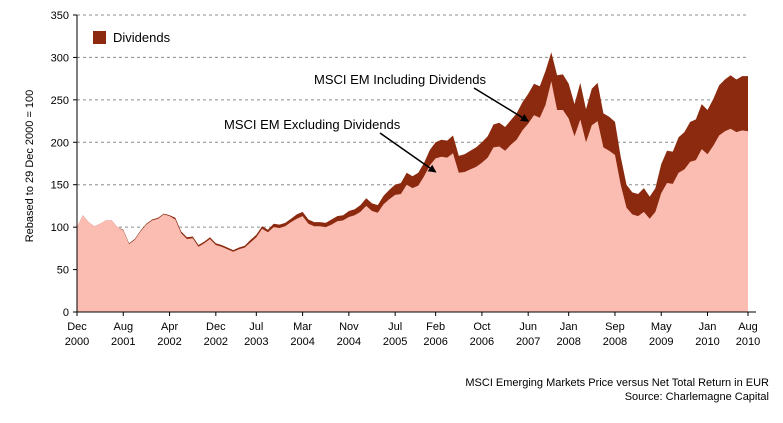 Image resolution: width=783 pixels, height=423 pixels. What do you see at coordinates (349, 327) in the screenshot?
I see `x-tick-label: Nov` at bounding box center [349, 327].